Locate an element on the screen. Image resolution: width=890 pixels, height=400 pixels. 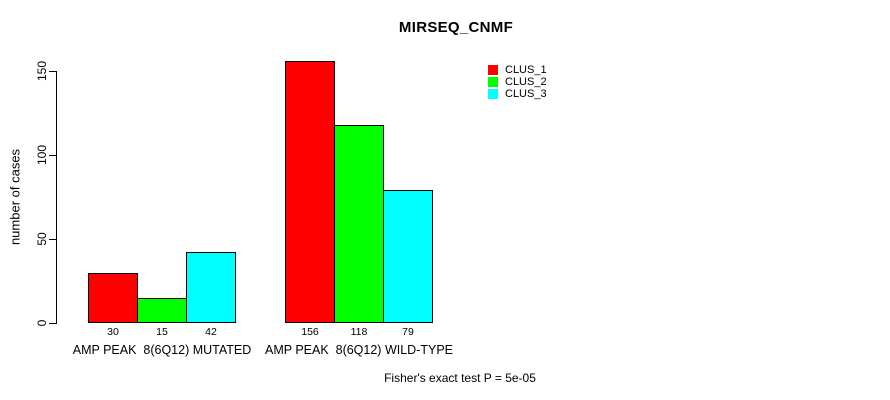
y-axis-tick-label: 0 is located at coordinates (42, 323).